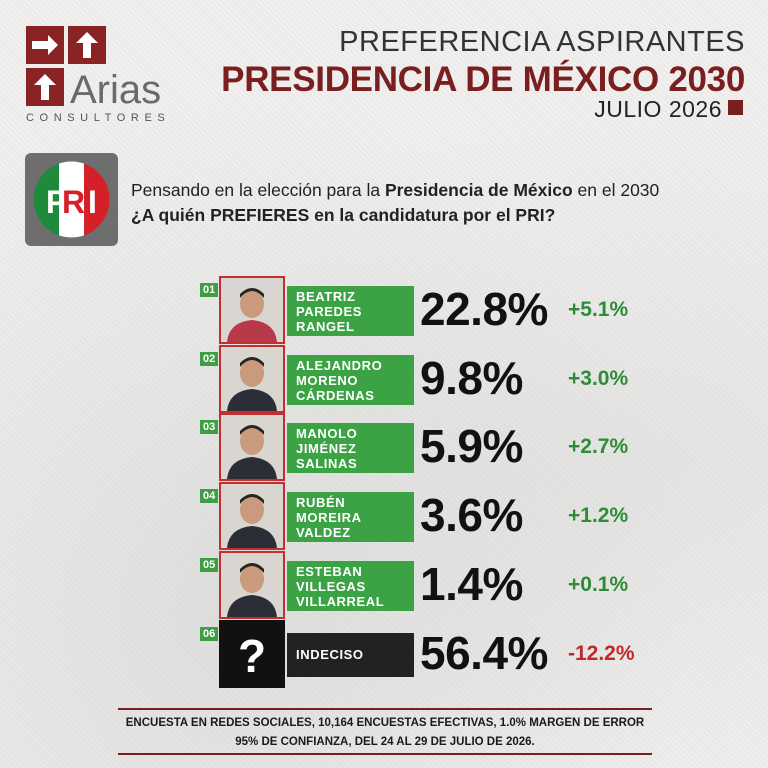  I want to click on preference-value: 9.8%, so click(471, 378).